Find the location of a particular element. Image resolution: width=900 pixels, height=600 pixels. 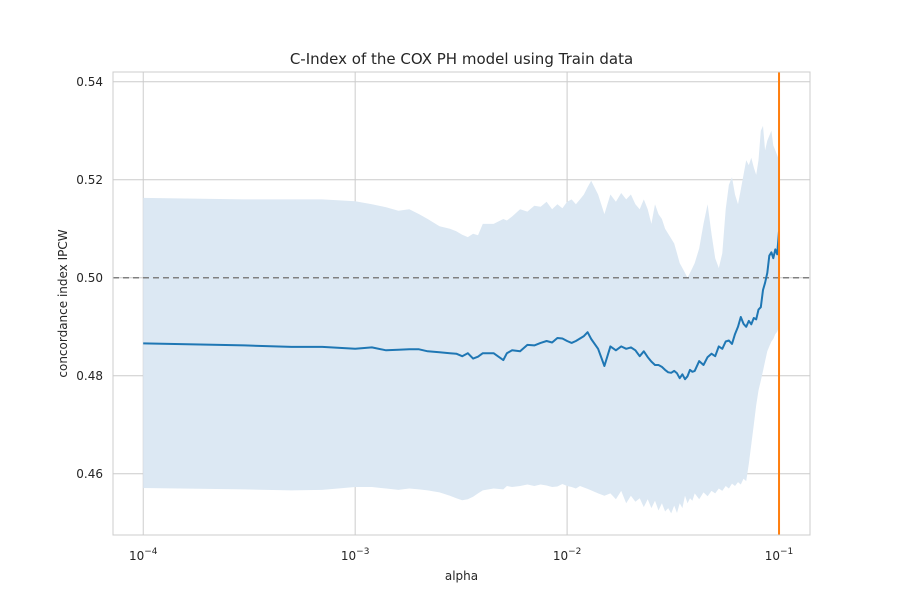

x-tick-labels: 10⁻⁴ 10⁻³ 10⁻² 10⁻¹ is located at coordinates (461, 555).